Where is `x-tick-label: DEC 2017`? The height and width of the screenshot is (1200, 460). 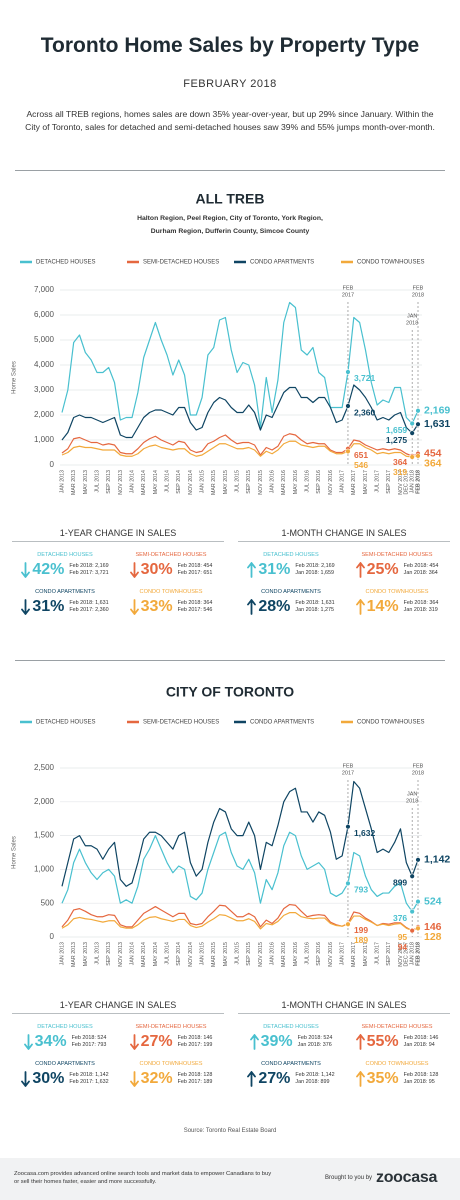 x-tick-label: DEC 2017 is located at coordinates (407, 954).